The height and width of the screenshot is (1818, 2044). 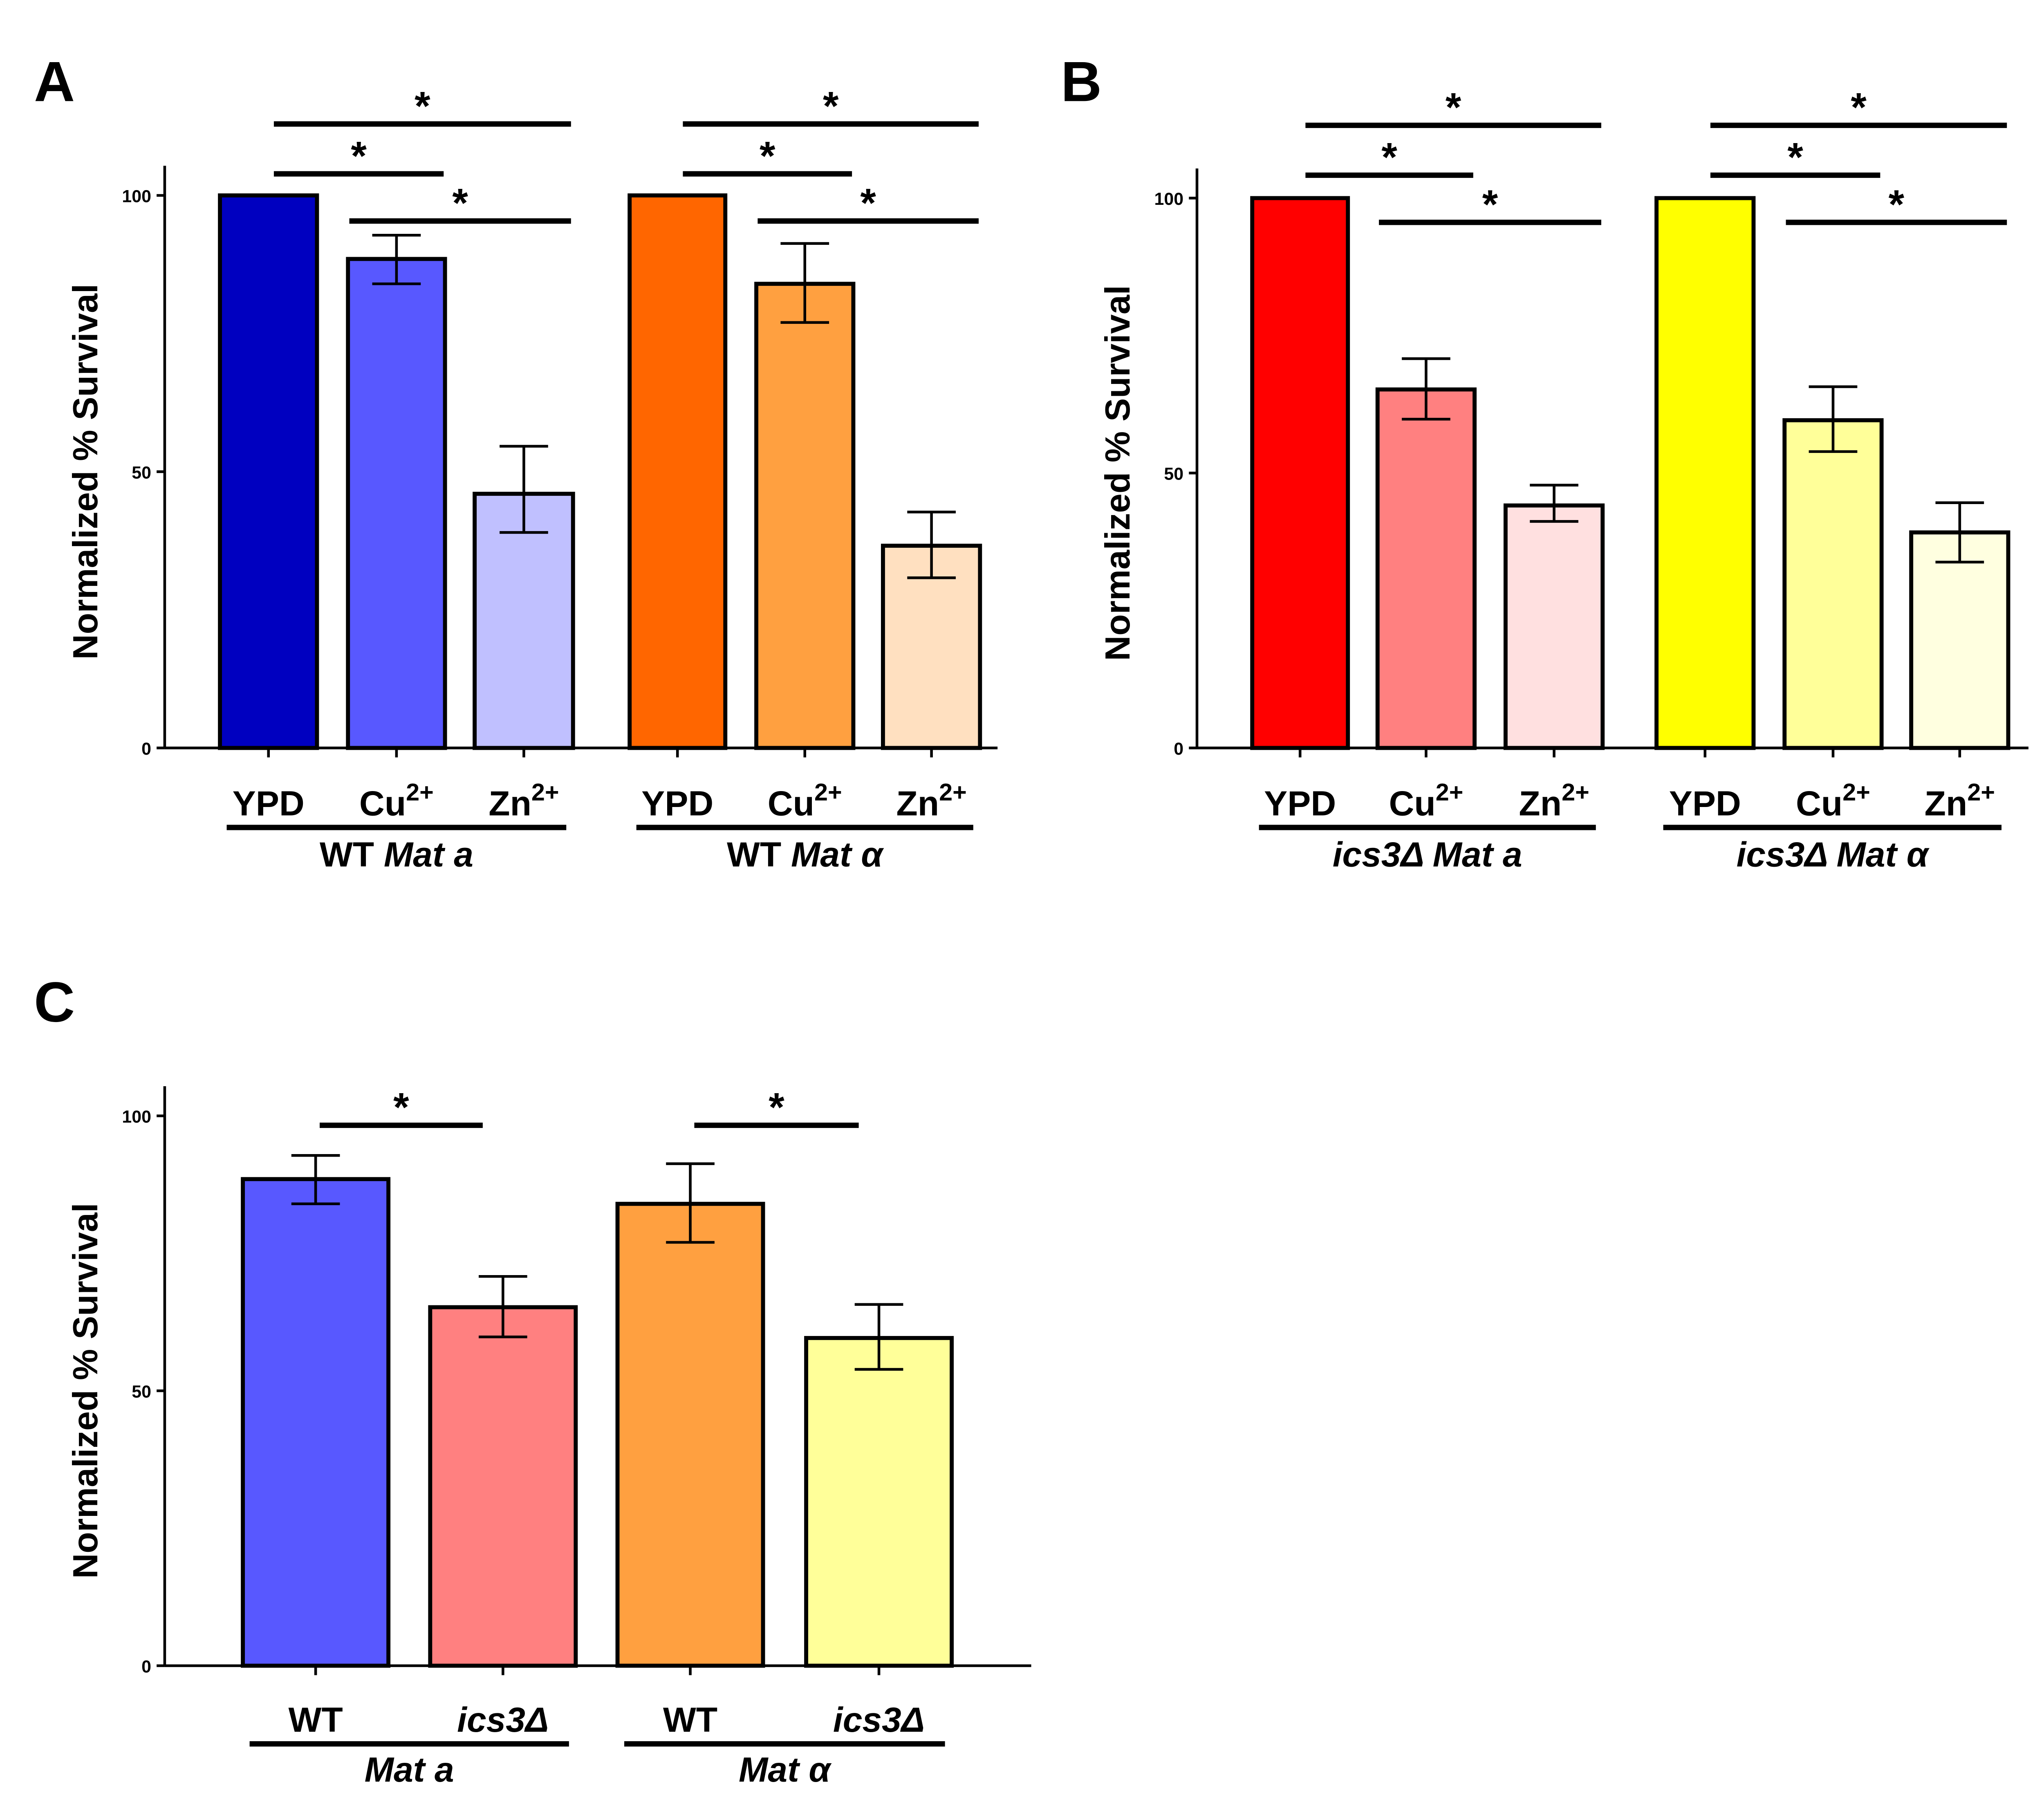 What do you see at coordinates (785, 1770) in the screenshot?
I see `group-label: Mat α` at bounding box center [785, 1770].